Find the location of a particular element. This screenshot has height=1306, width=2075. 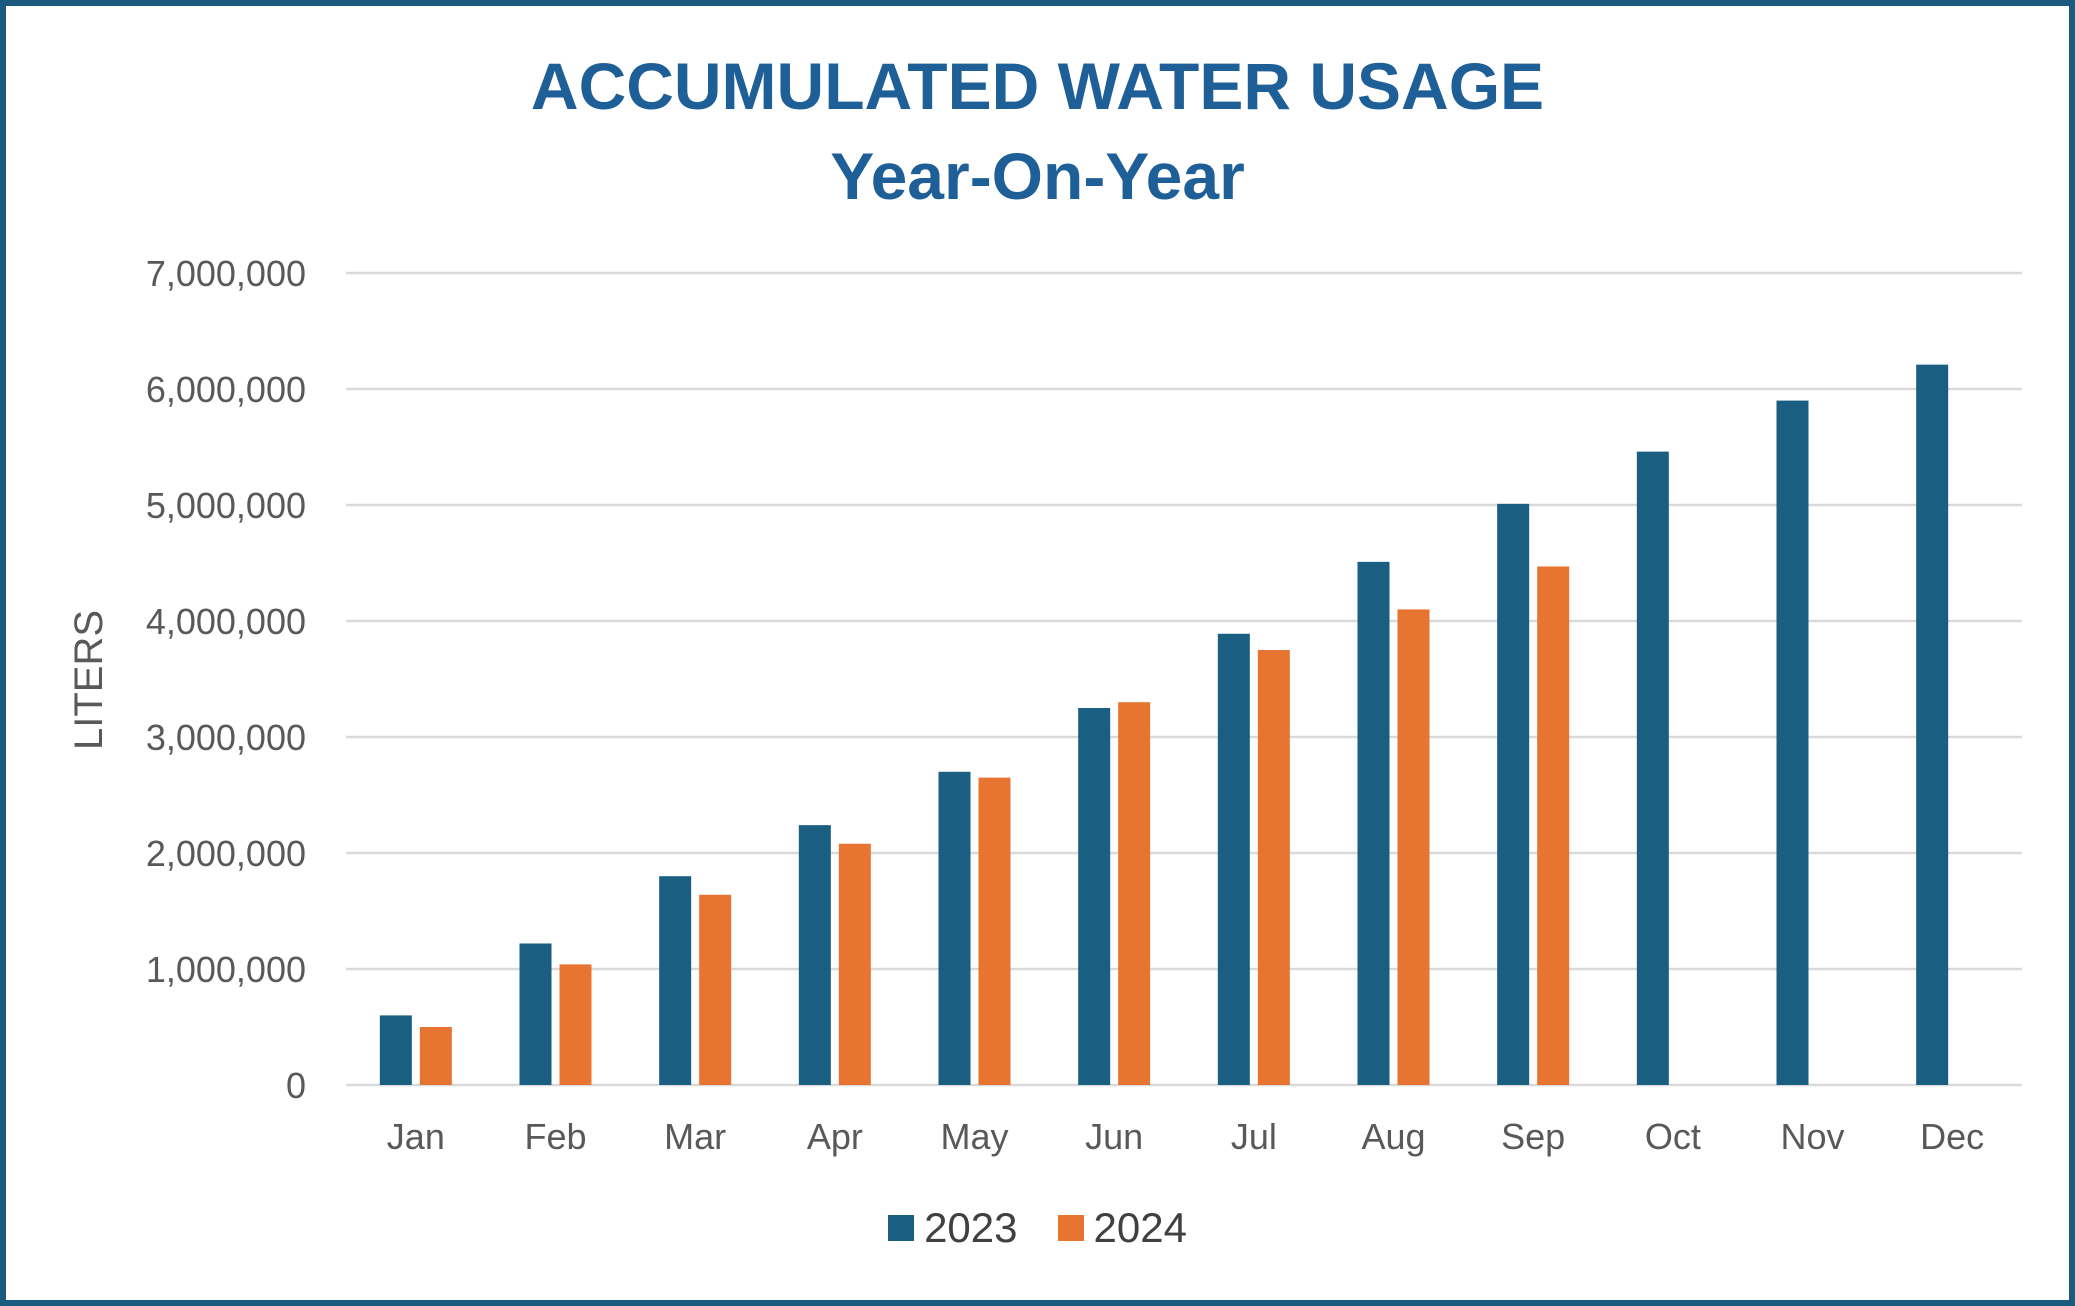

x-tick-label: Dec is located at coordinates (1952, 1136).